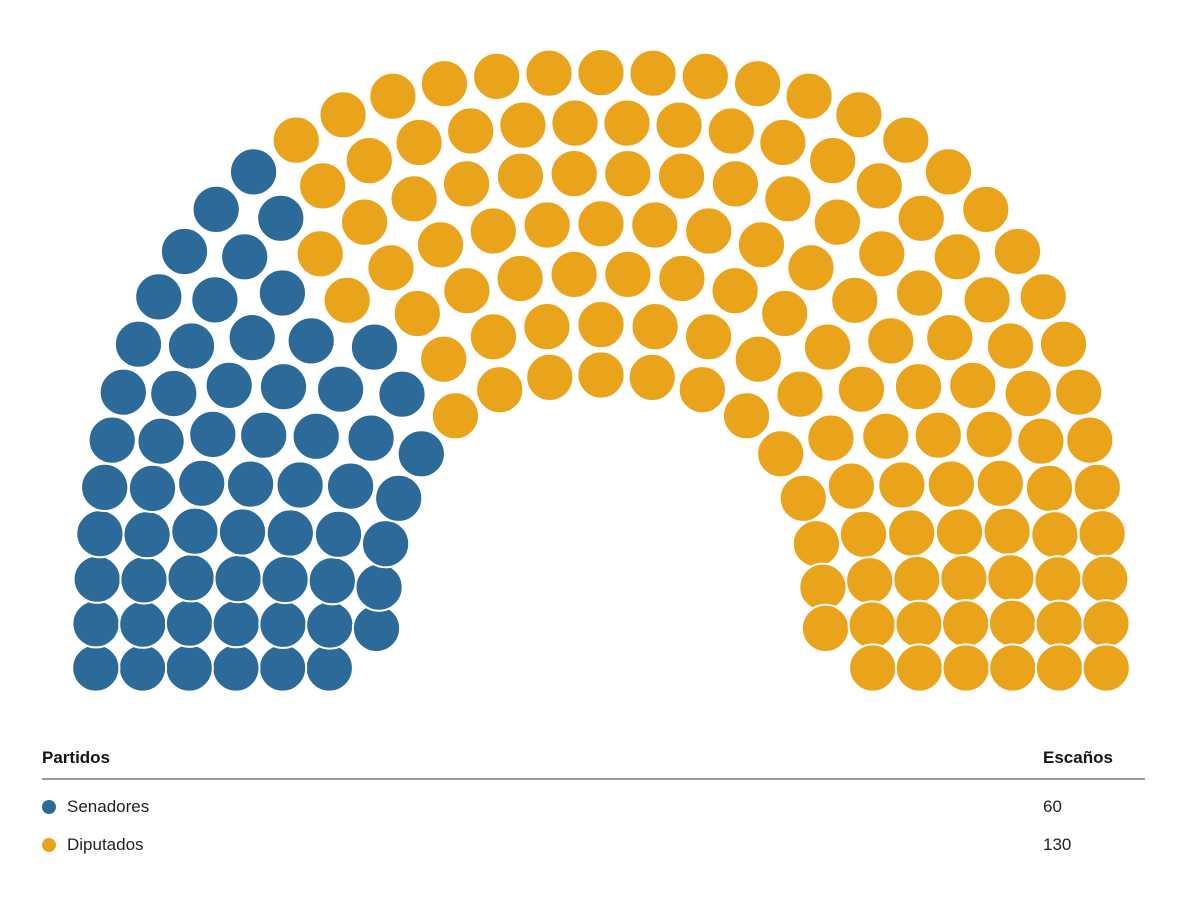 The height and width of the screenshot is (900, 1200). Describe the element at coordinates (593, 764) in the screenshot. I see `legend-header: Partidos Escaños` at that location.